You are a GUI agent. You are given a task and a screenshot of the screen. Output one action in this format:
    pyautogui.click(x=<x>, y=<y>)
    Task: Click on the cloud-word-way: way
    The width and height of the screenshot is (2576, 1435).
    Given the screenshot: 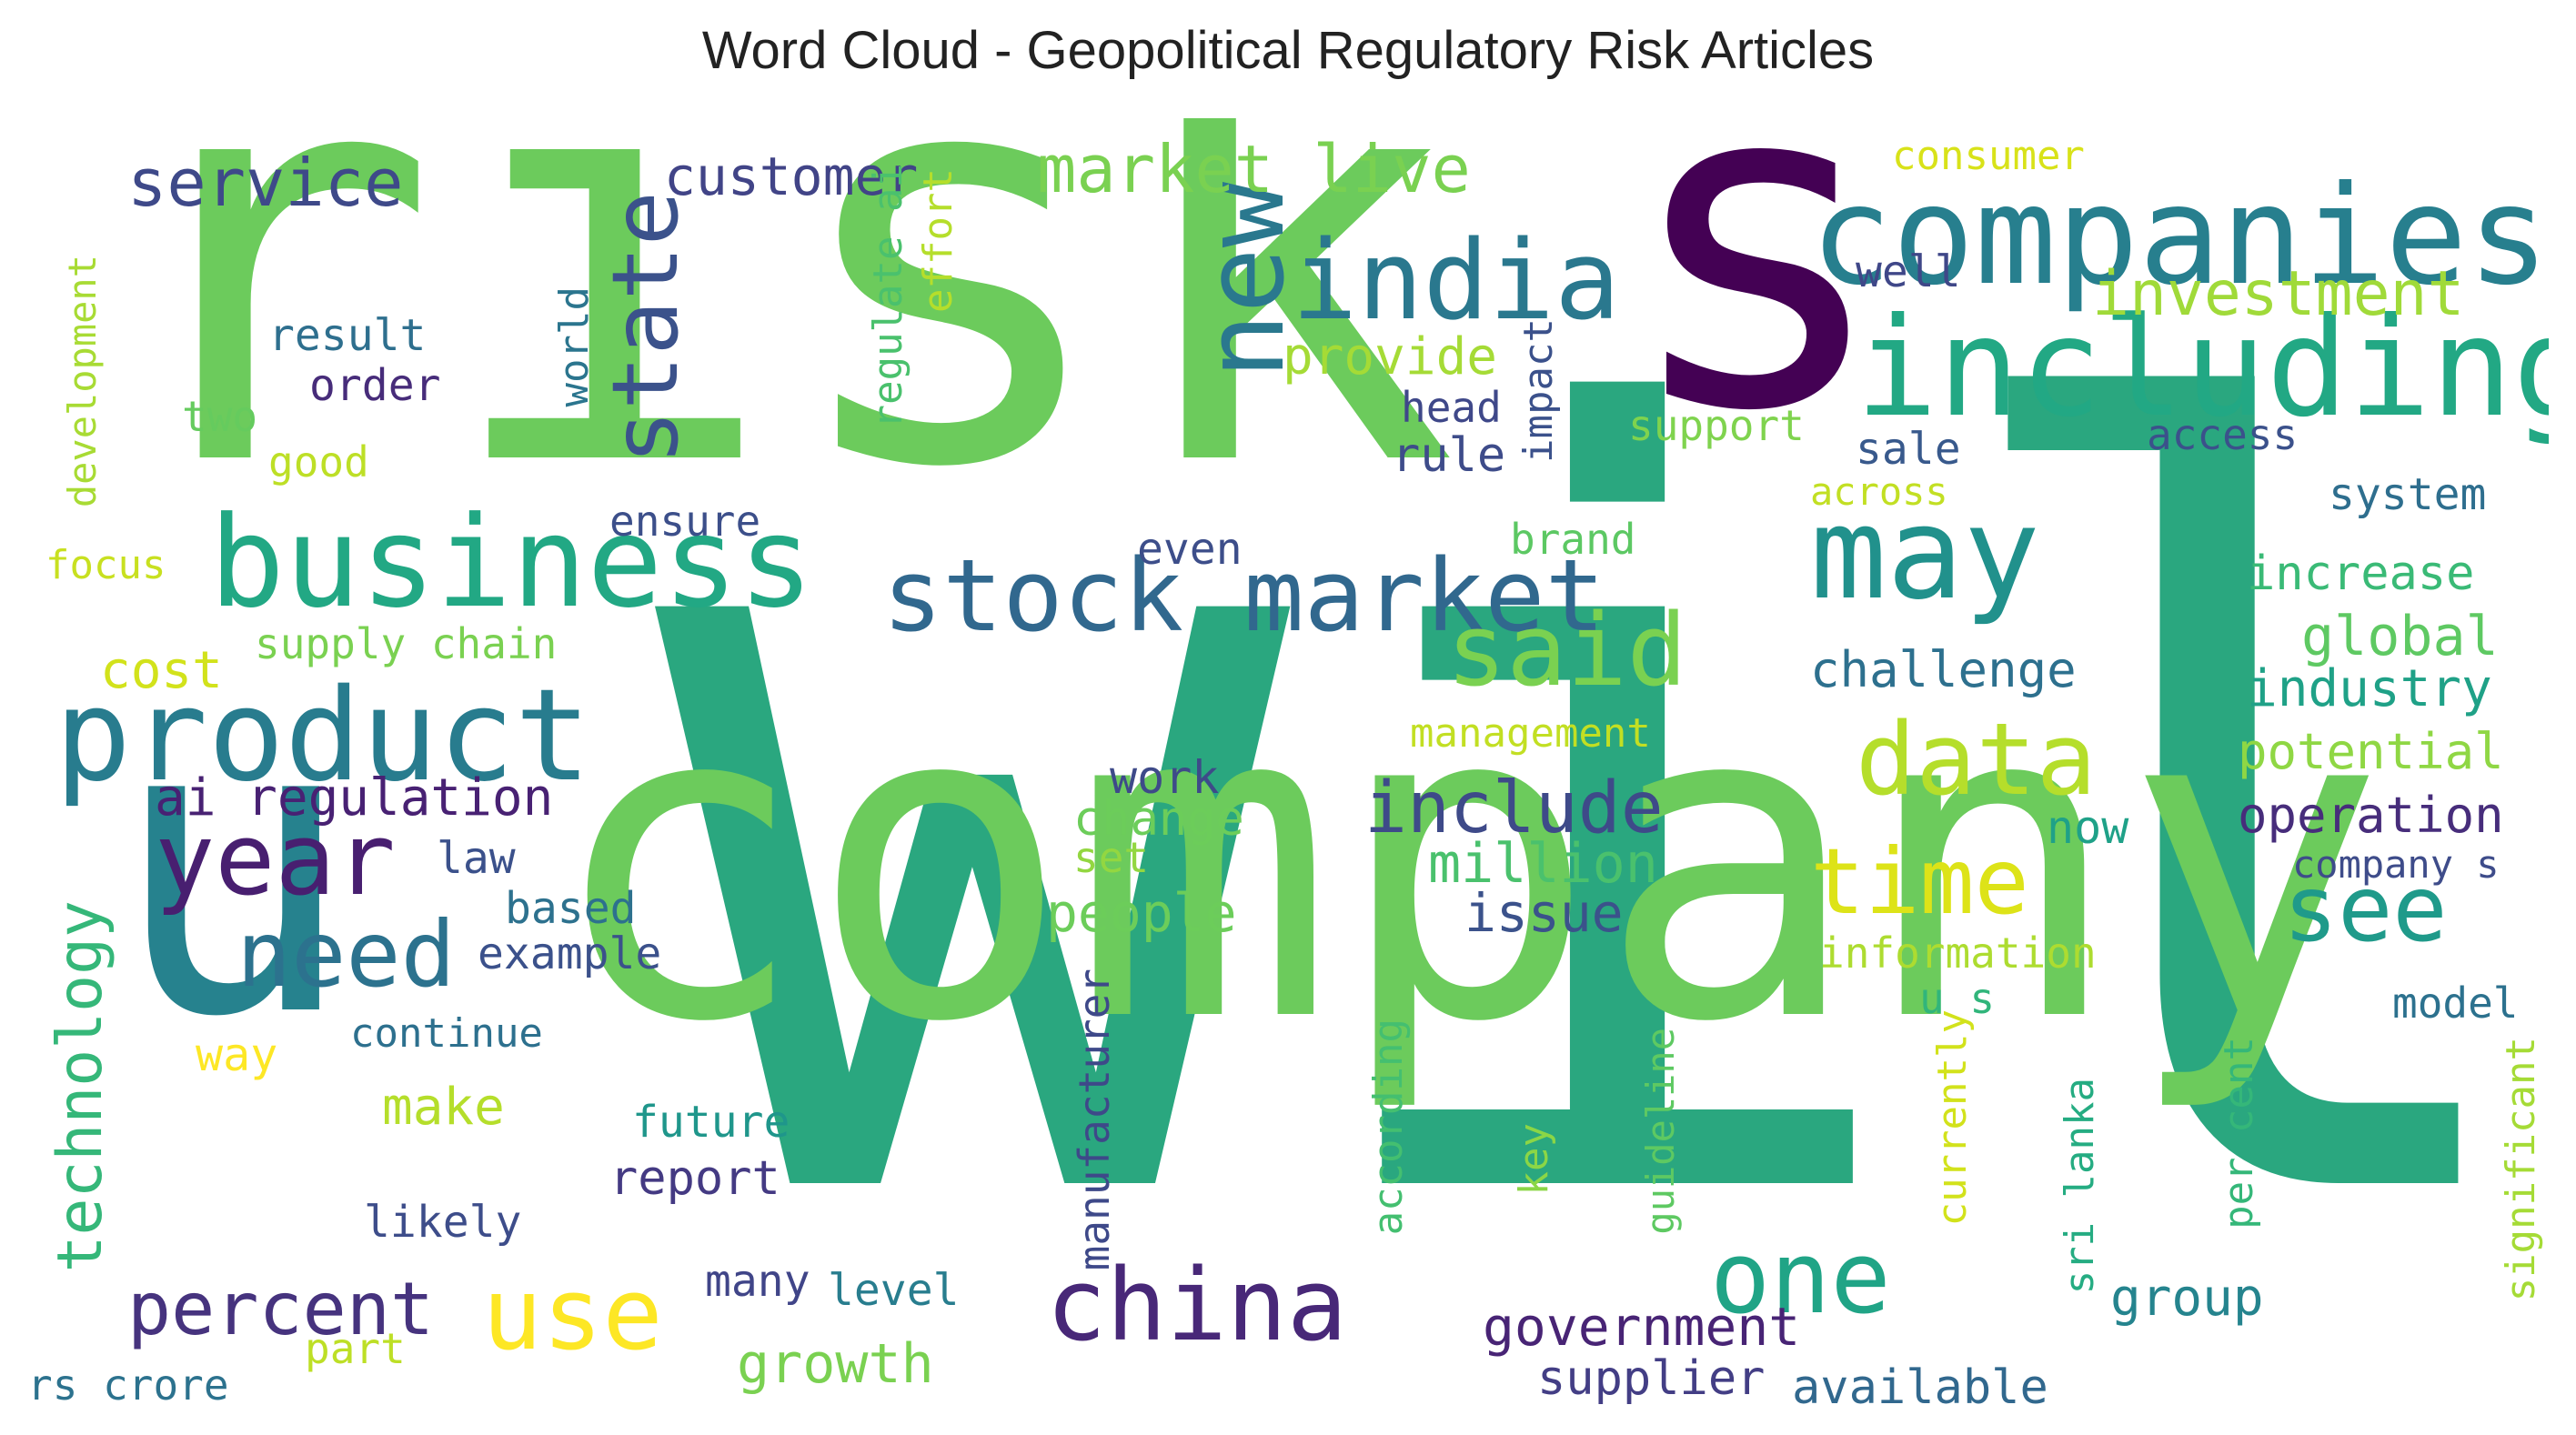 What is the action you would take?
    pyautogui.click(x=237, y=1055)
    